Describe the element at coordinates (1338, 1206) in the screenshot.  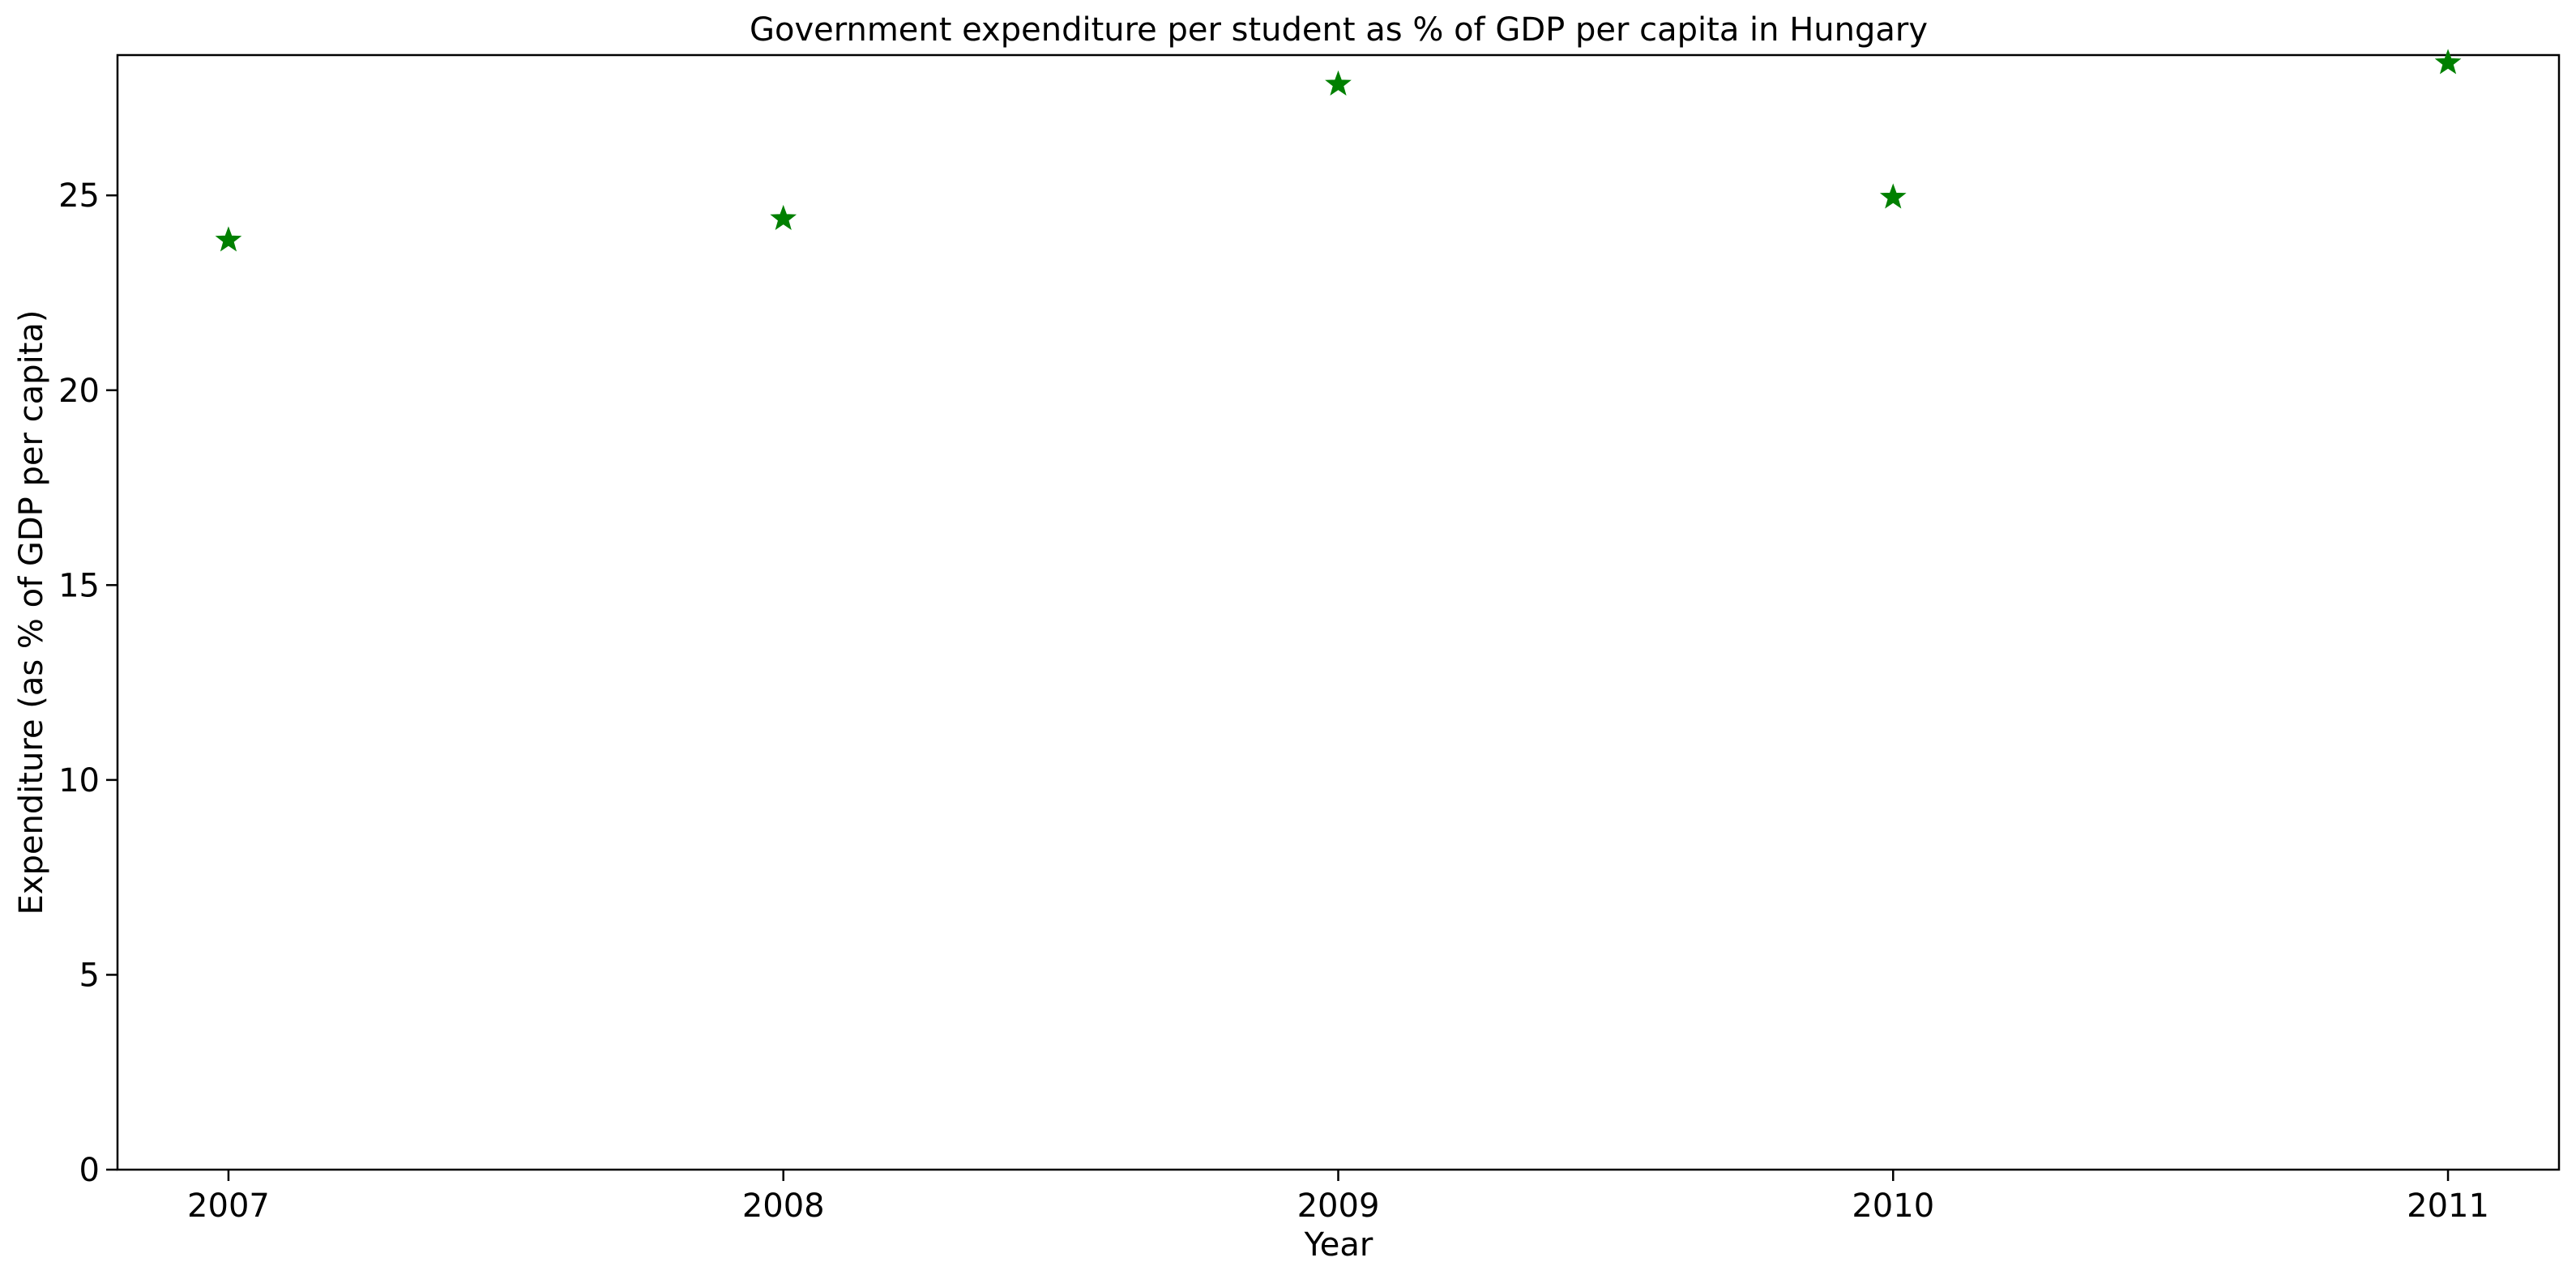
I see `x-tick-label: 2009` at that location.